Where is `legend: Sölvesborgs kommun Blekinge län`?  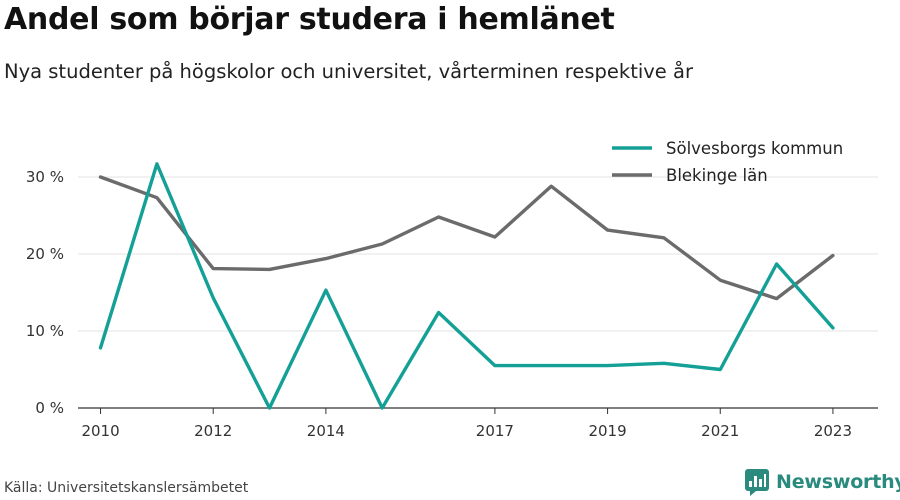 legend: Sölvesborgs kommun Blekinge län is located at coordinates (727, 162).